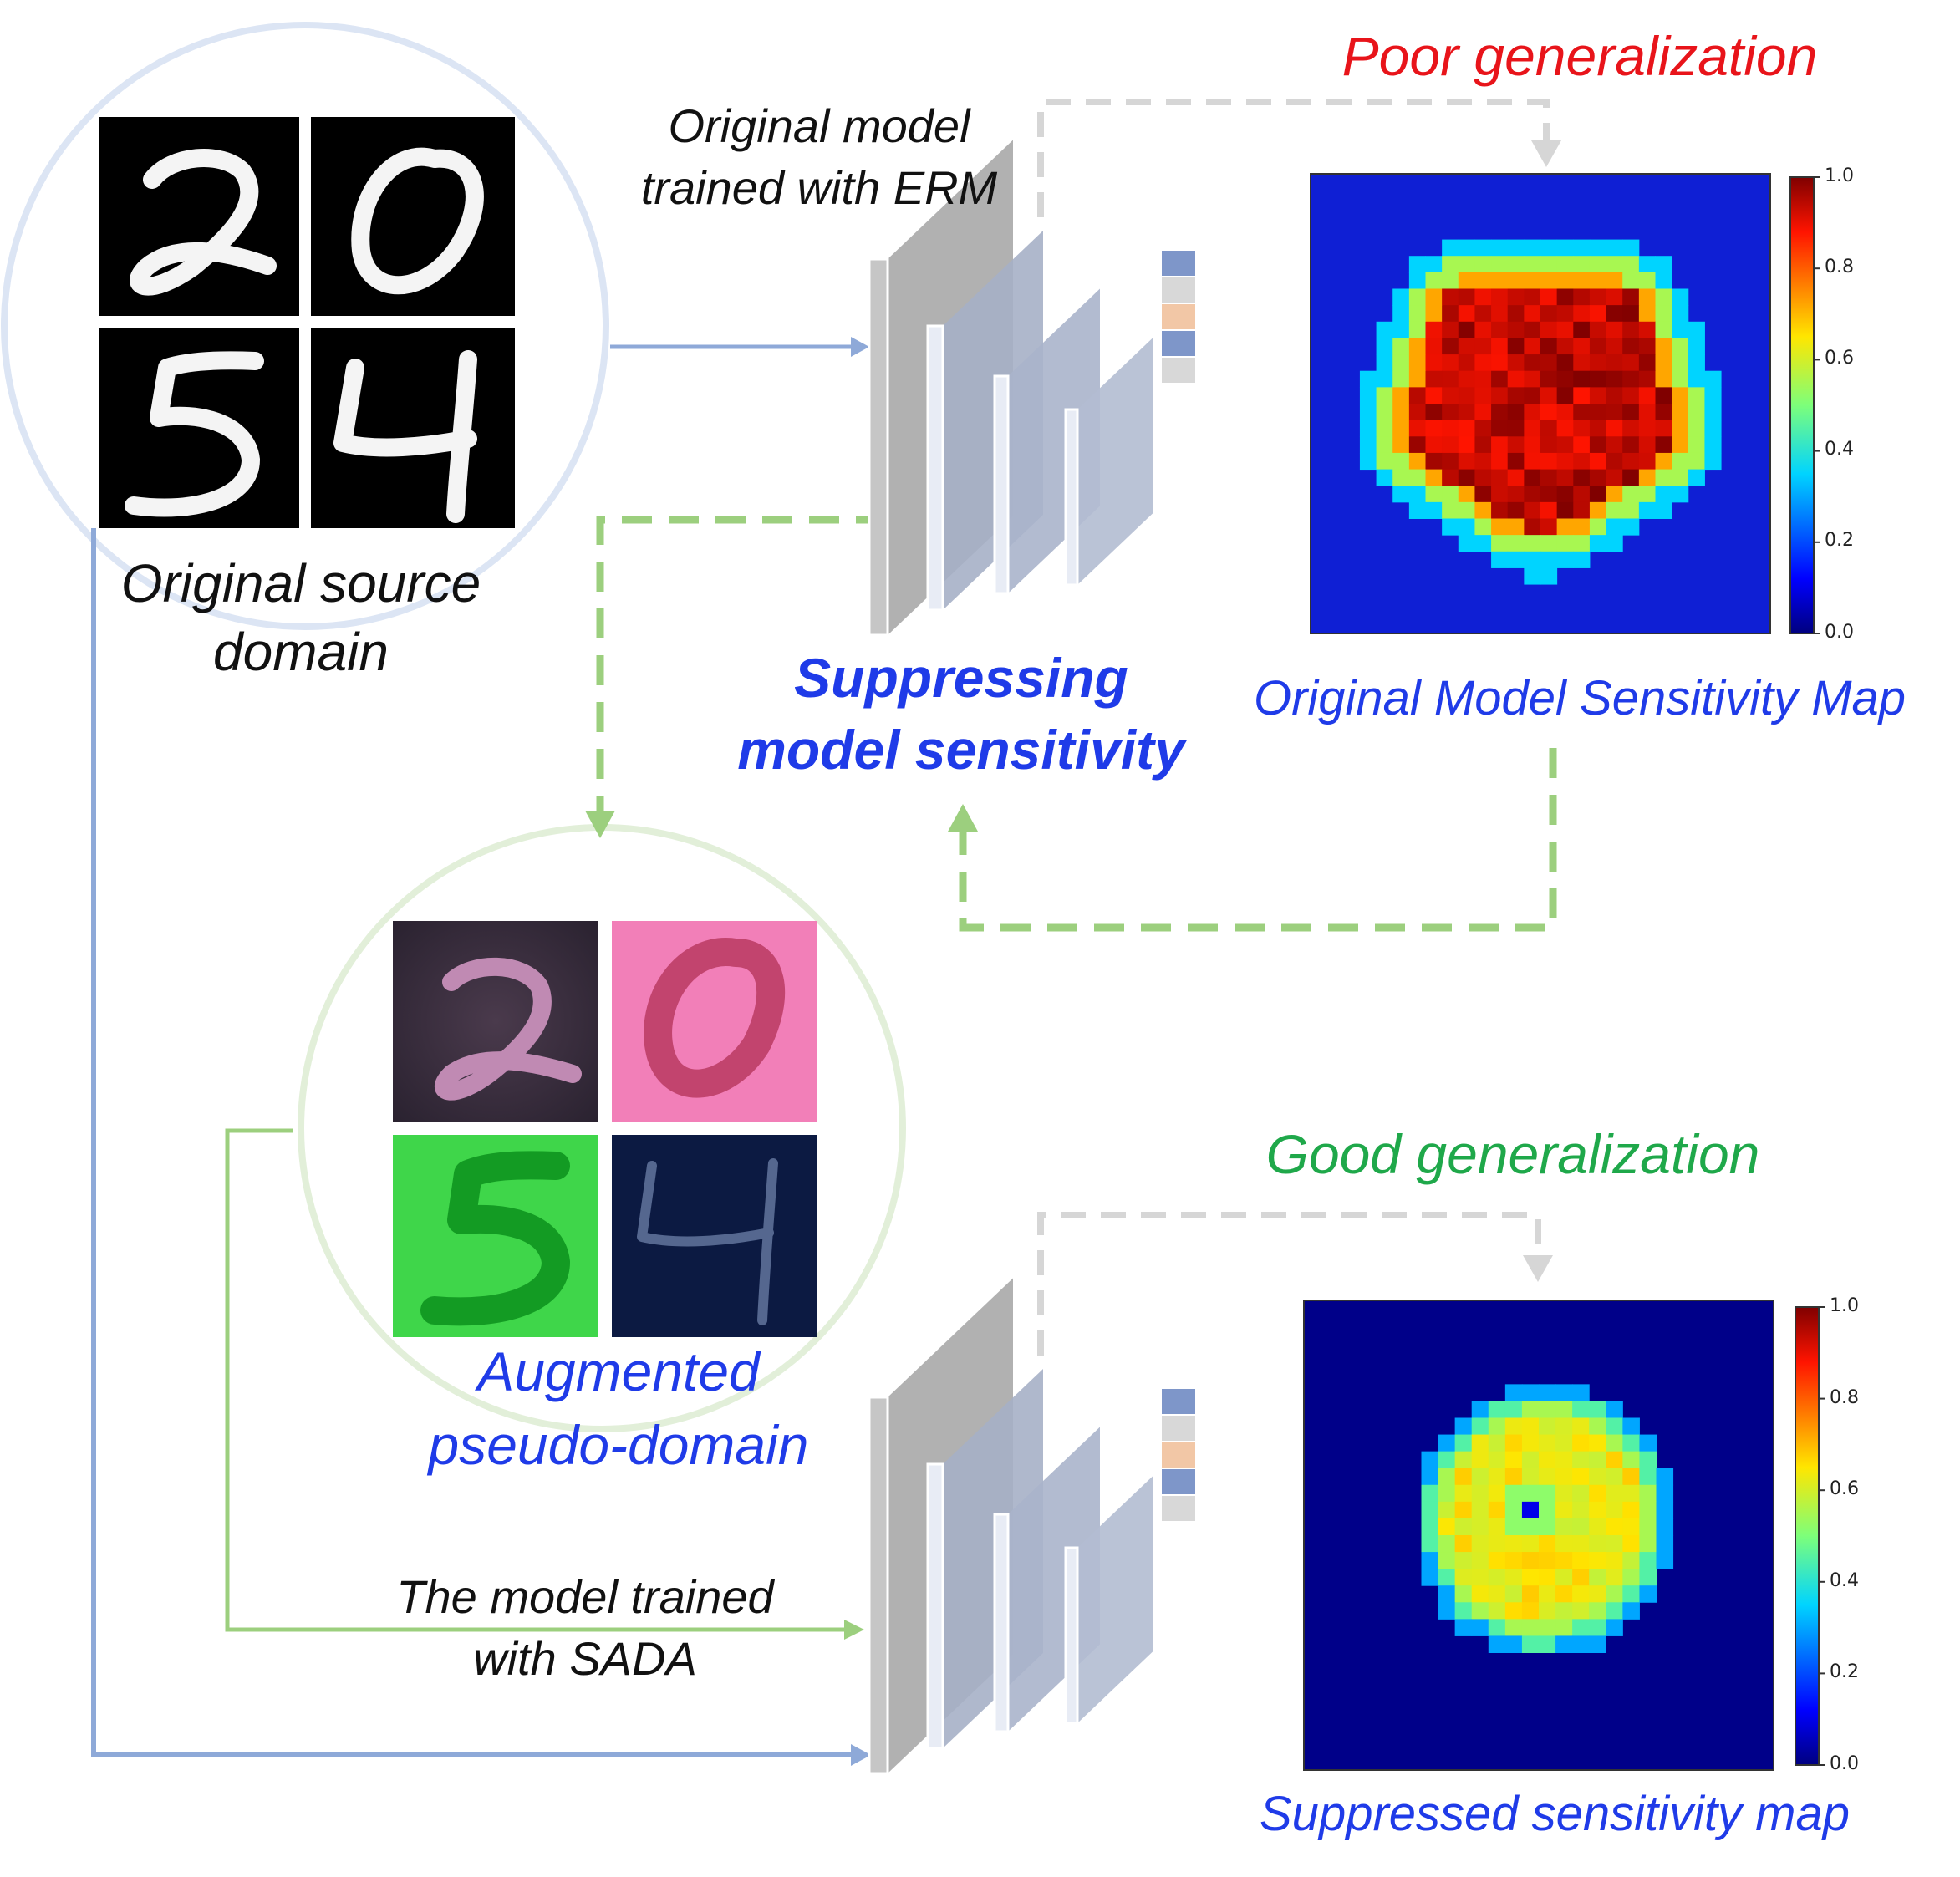 The height and width of the screenshot is (1877, 1960). Describe the element at coordinates (1512, 1154) in the screenshot. I see `good-generalization-label: Good generalization` at that location.